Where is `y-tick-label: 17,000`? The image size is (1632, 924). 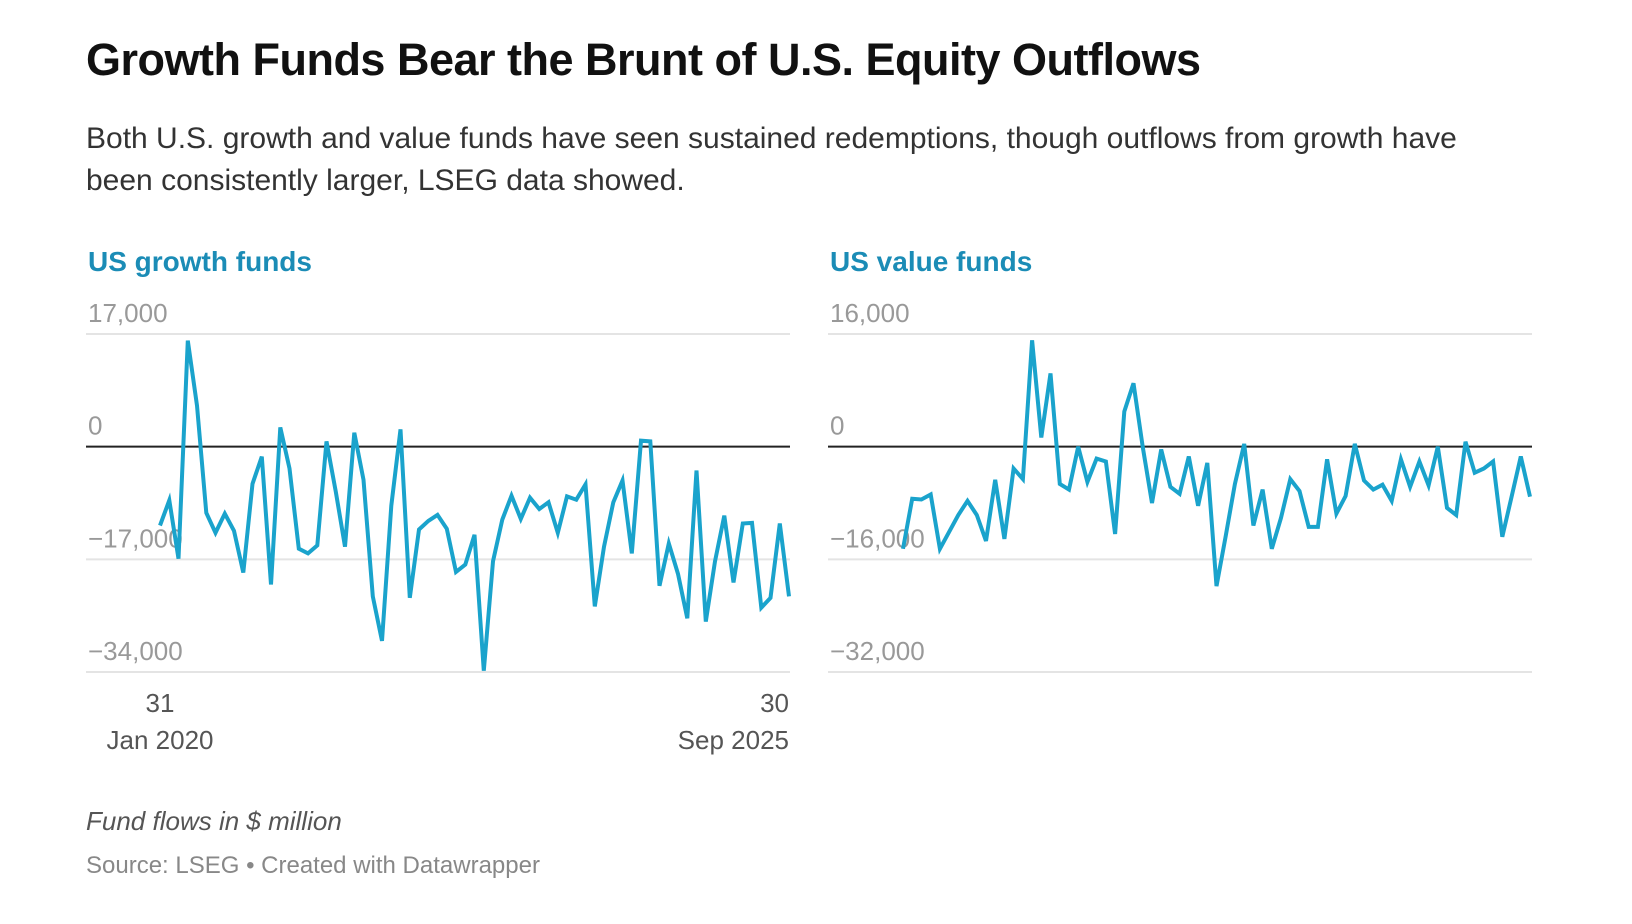 y-tick-label: 17,000 is located at coordinates (128, 313).